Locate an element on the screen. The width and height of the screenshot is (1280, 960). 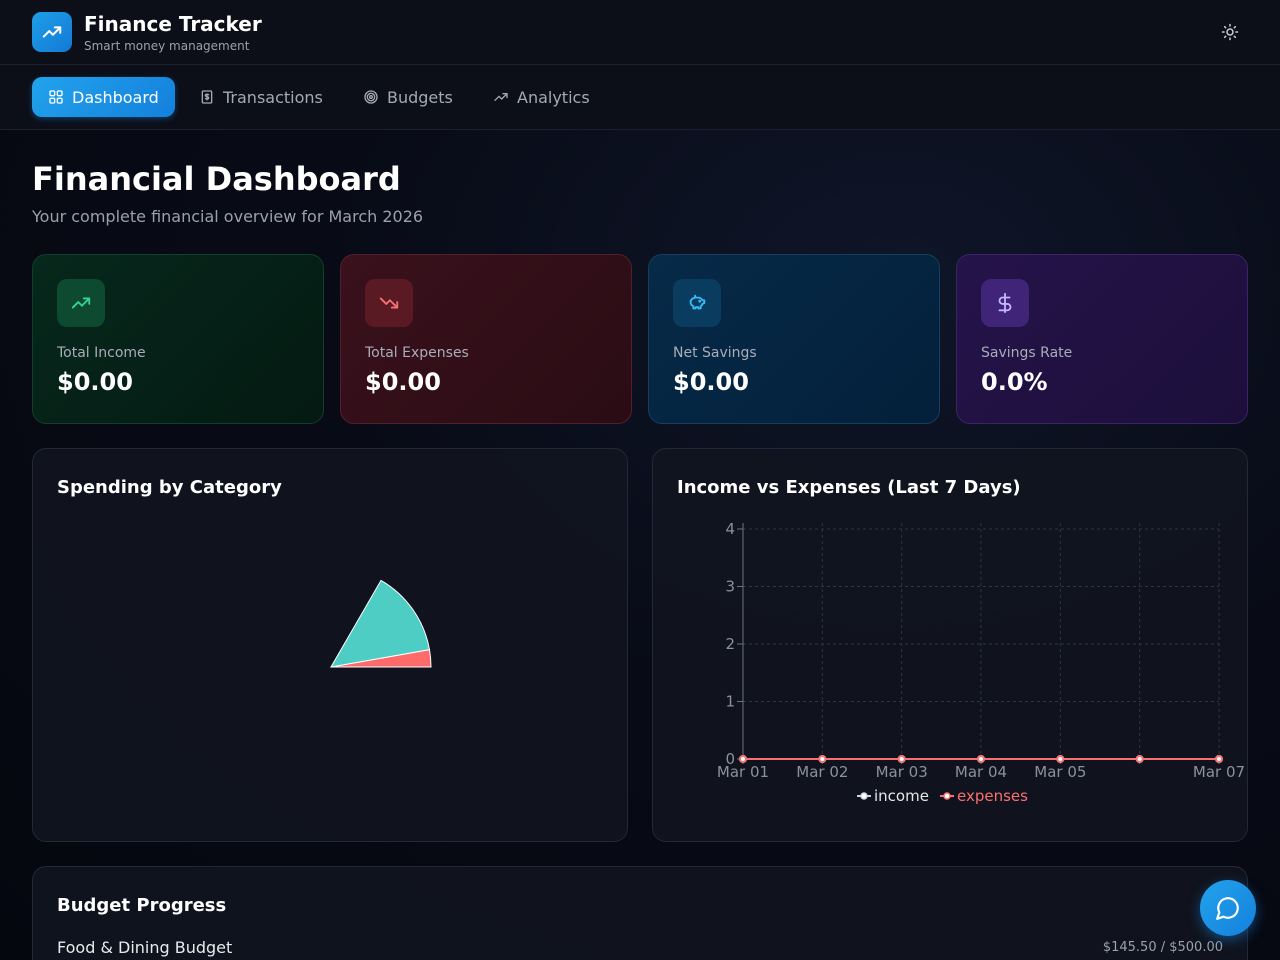
chat-bubble-icon is located at coordinates (1227, 908).